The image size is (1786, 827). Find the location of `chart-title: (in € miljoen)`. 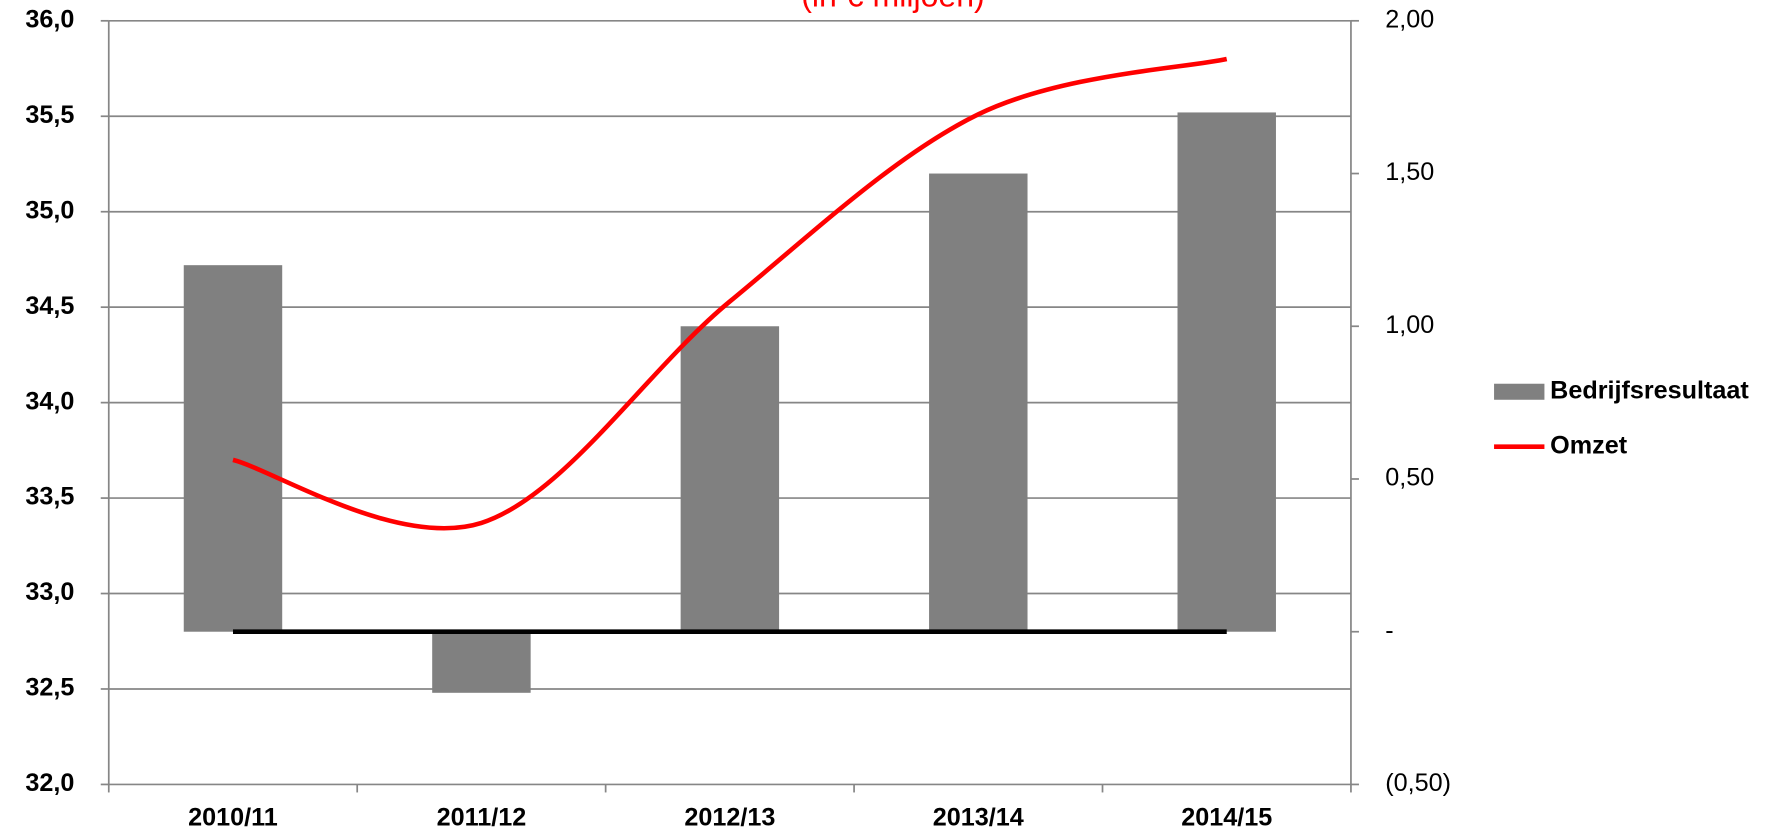

chart-title: (in € miljoen) is located at coordinates (892, 6).